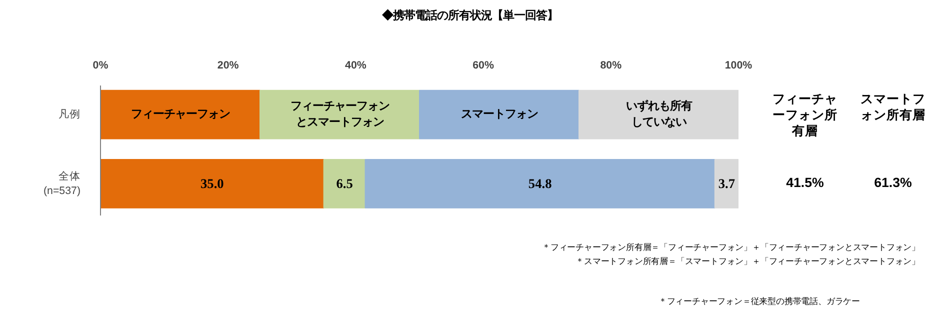  I want to click on y-tick-label: 凡例, so click(69, 114).